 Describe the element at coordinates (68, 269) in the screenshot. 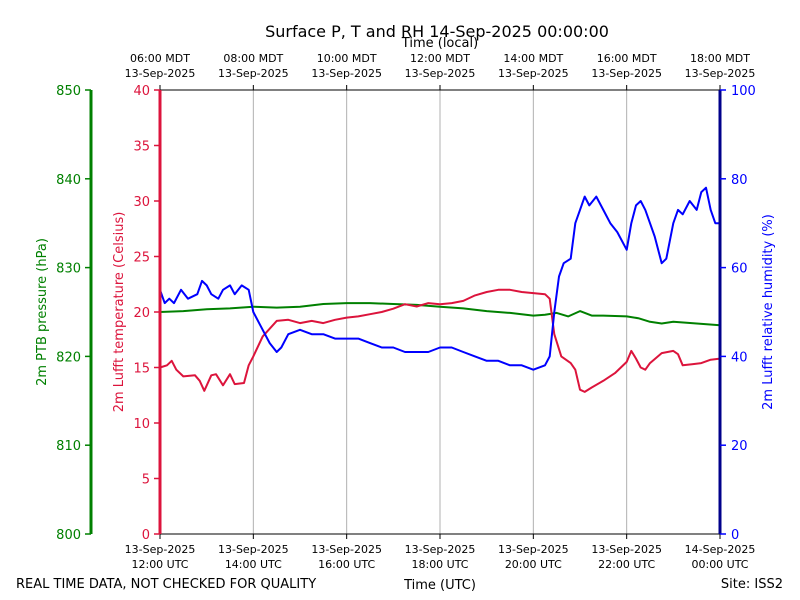

I see `pressure-tick-label: 830` at that location.